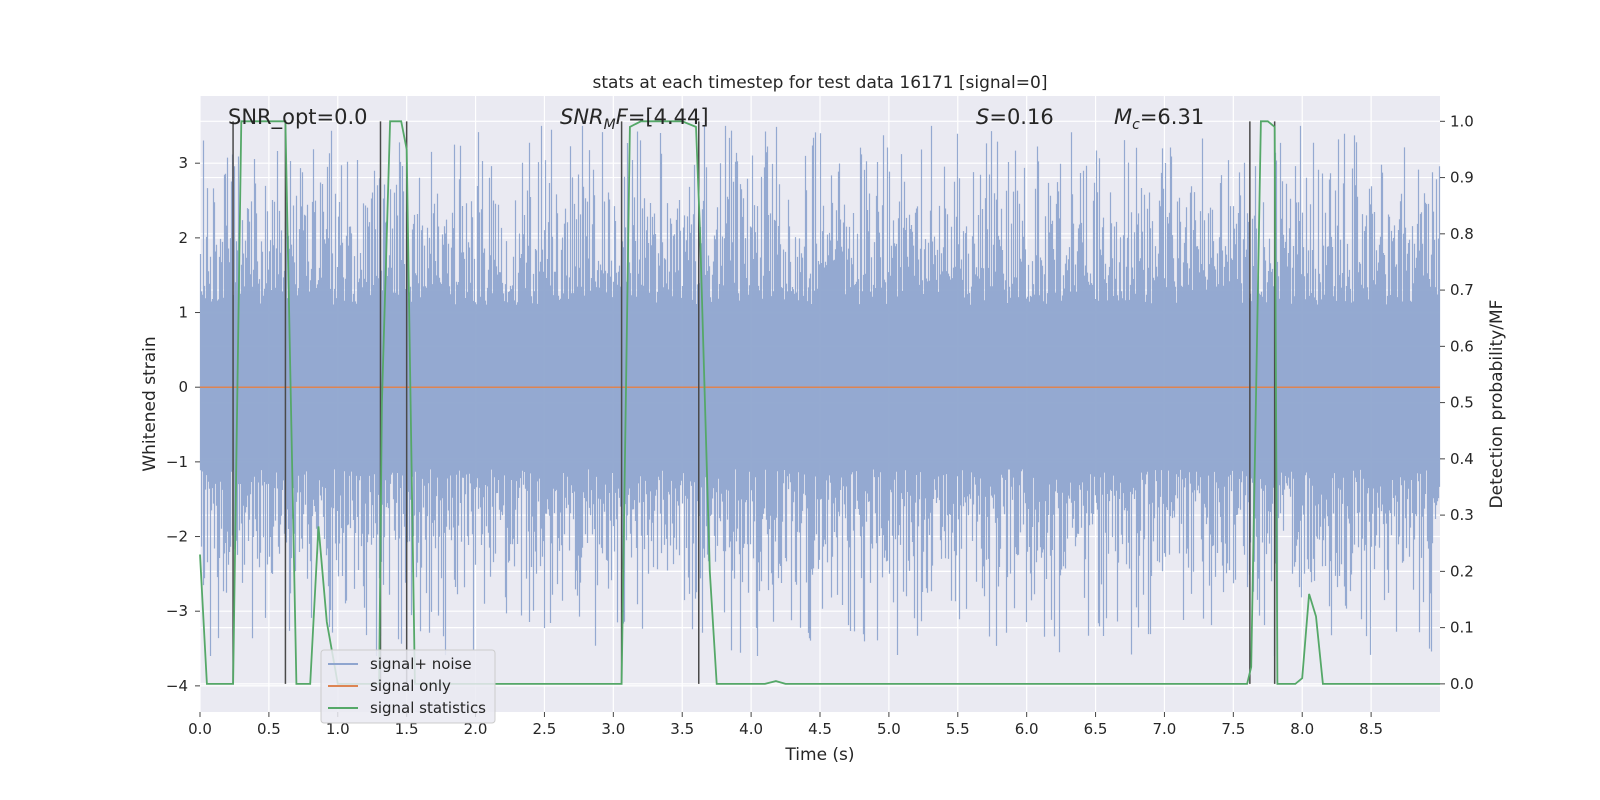  What do you see at coordinates (889, 729) in the screenshot?
I see `x-tick-label: 5.0` at bounding box center [889, 729].